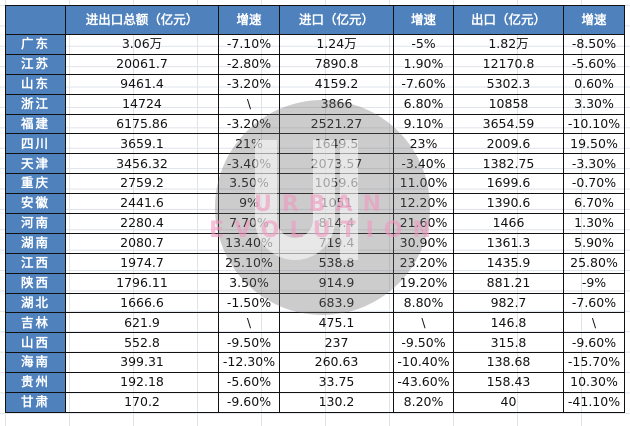  I want to click on import-cell: 7890.8, so click(336, 64).